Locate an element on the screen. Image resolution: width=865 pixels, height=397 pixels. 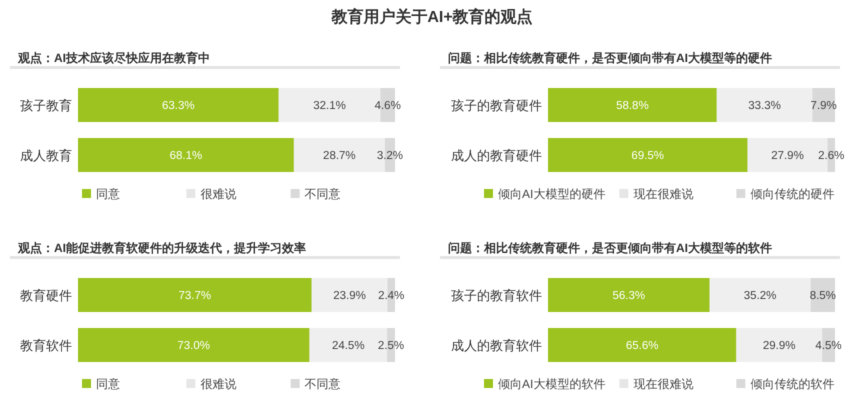
data-label: 8.5% is located at coordinates (823, 296).